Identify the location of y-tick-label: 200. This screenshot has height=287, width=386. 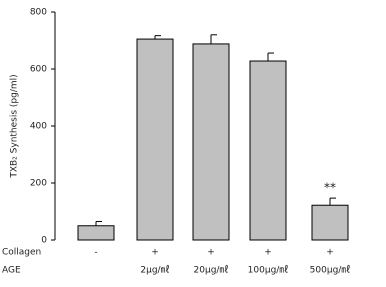
(38, 184).